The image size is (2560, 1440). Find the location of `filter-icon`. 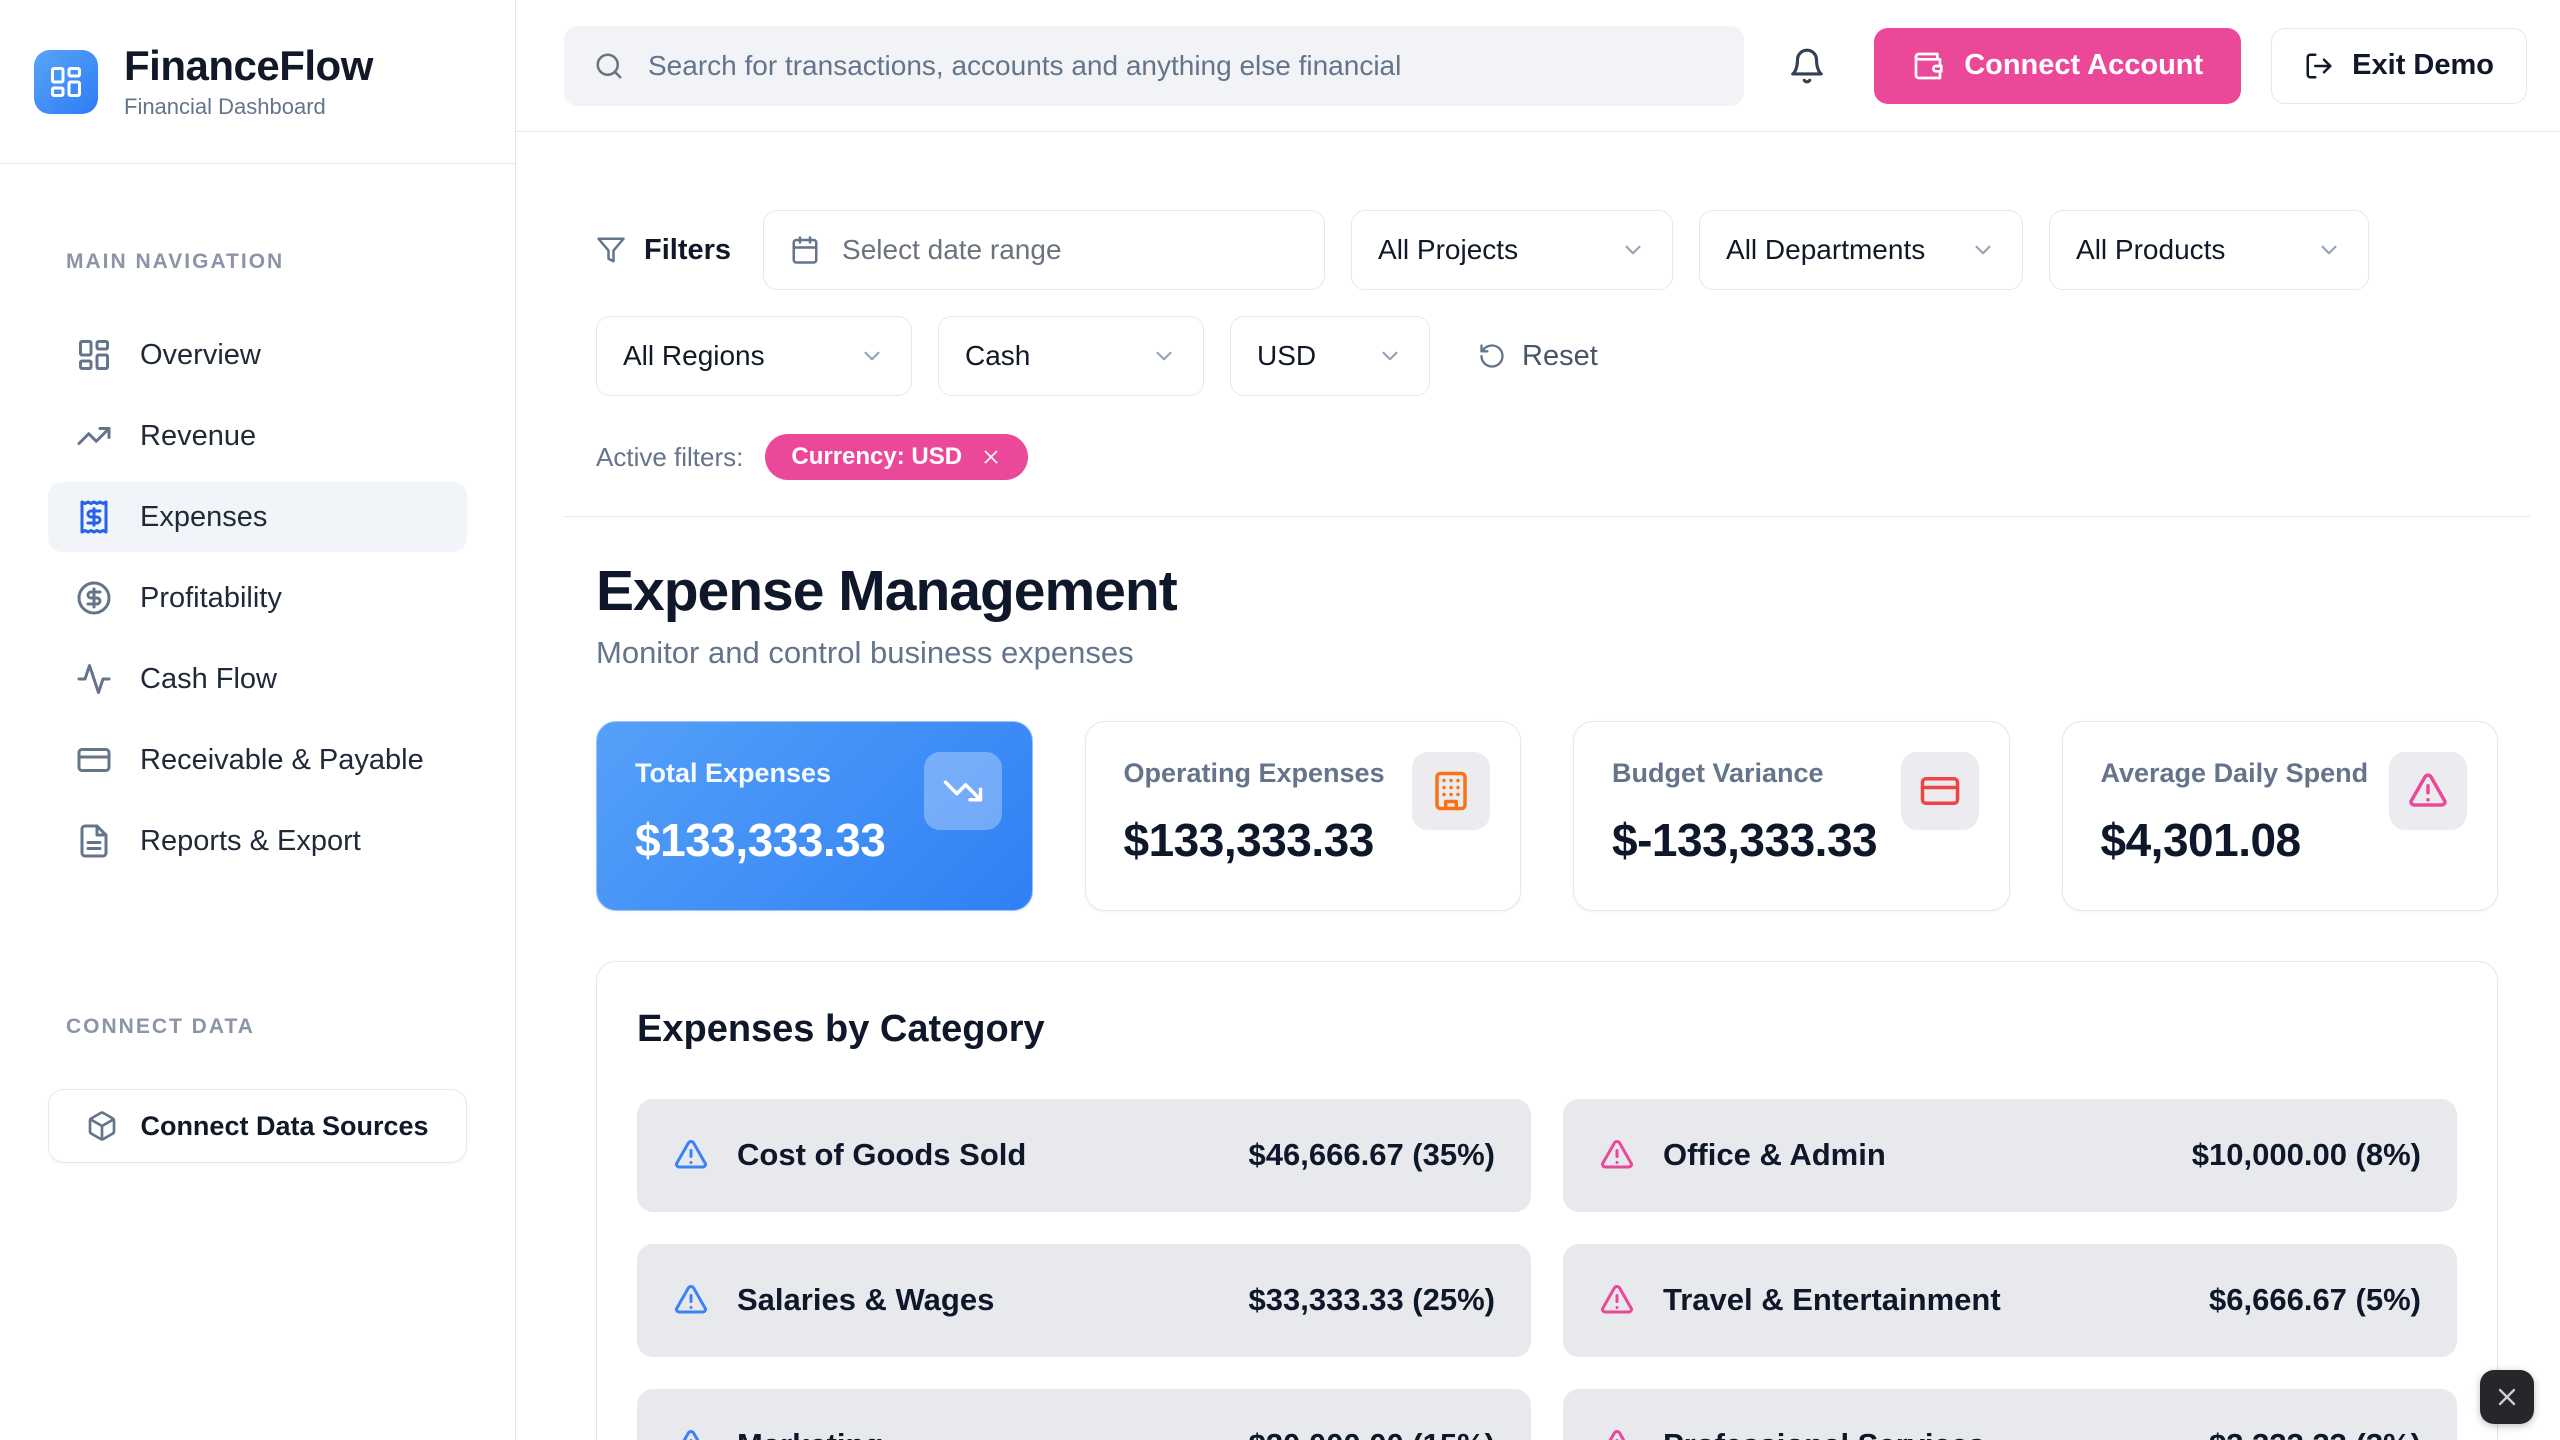

filter-icon is located at coordinates (611, 250).